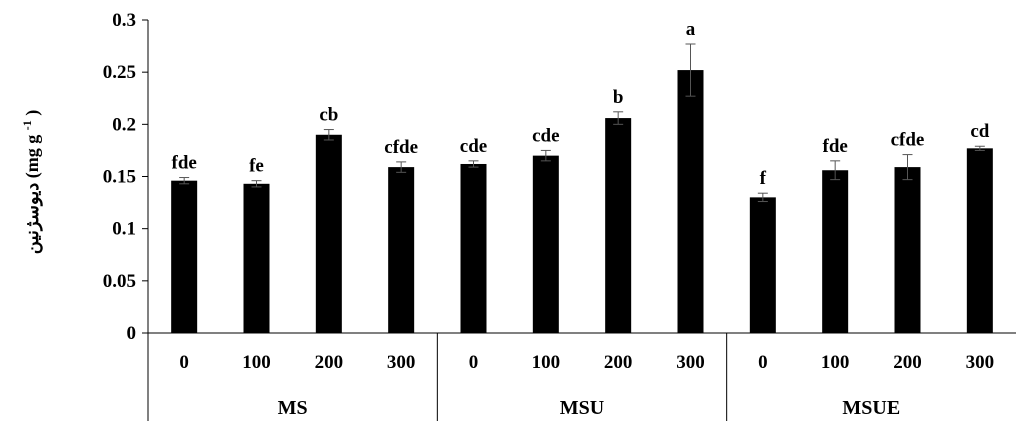 The width and height of the screenshot is (1016, 421). Describe the element at coordinates (124, 20) in the screenshot. I see `y-tick-label: 0.3` at that location.